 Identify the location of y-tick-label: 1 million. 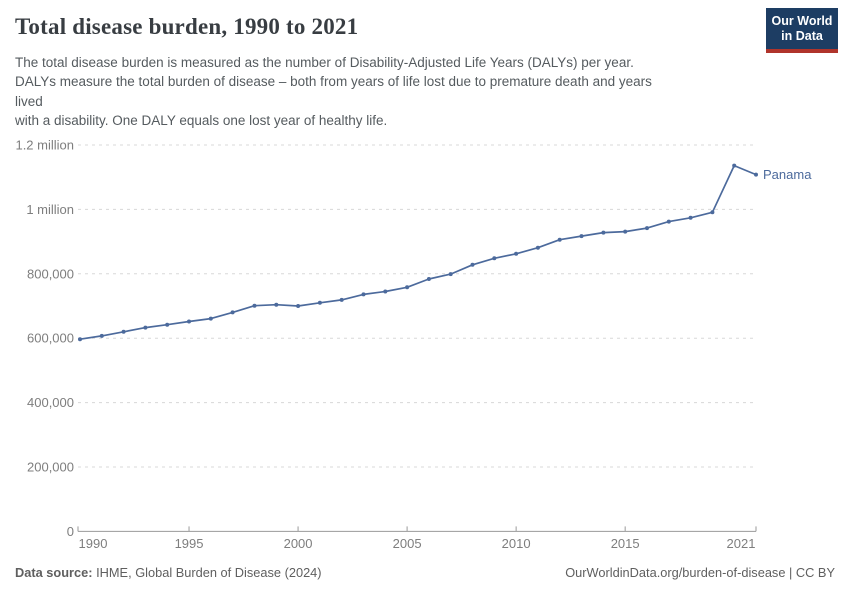
(50, 209).